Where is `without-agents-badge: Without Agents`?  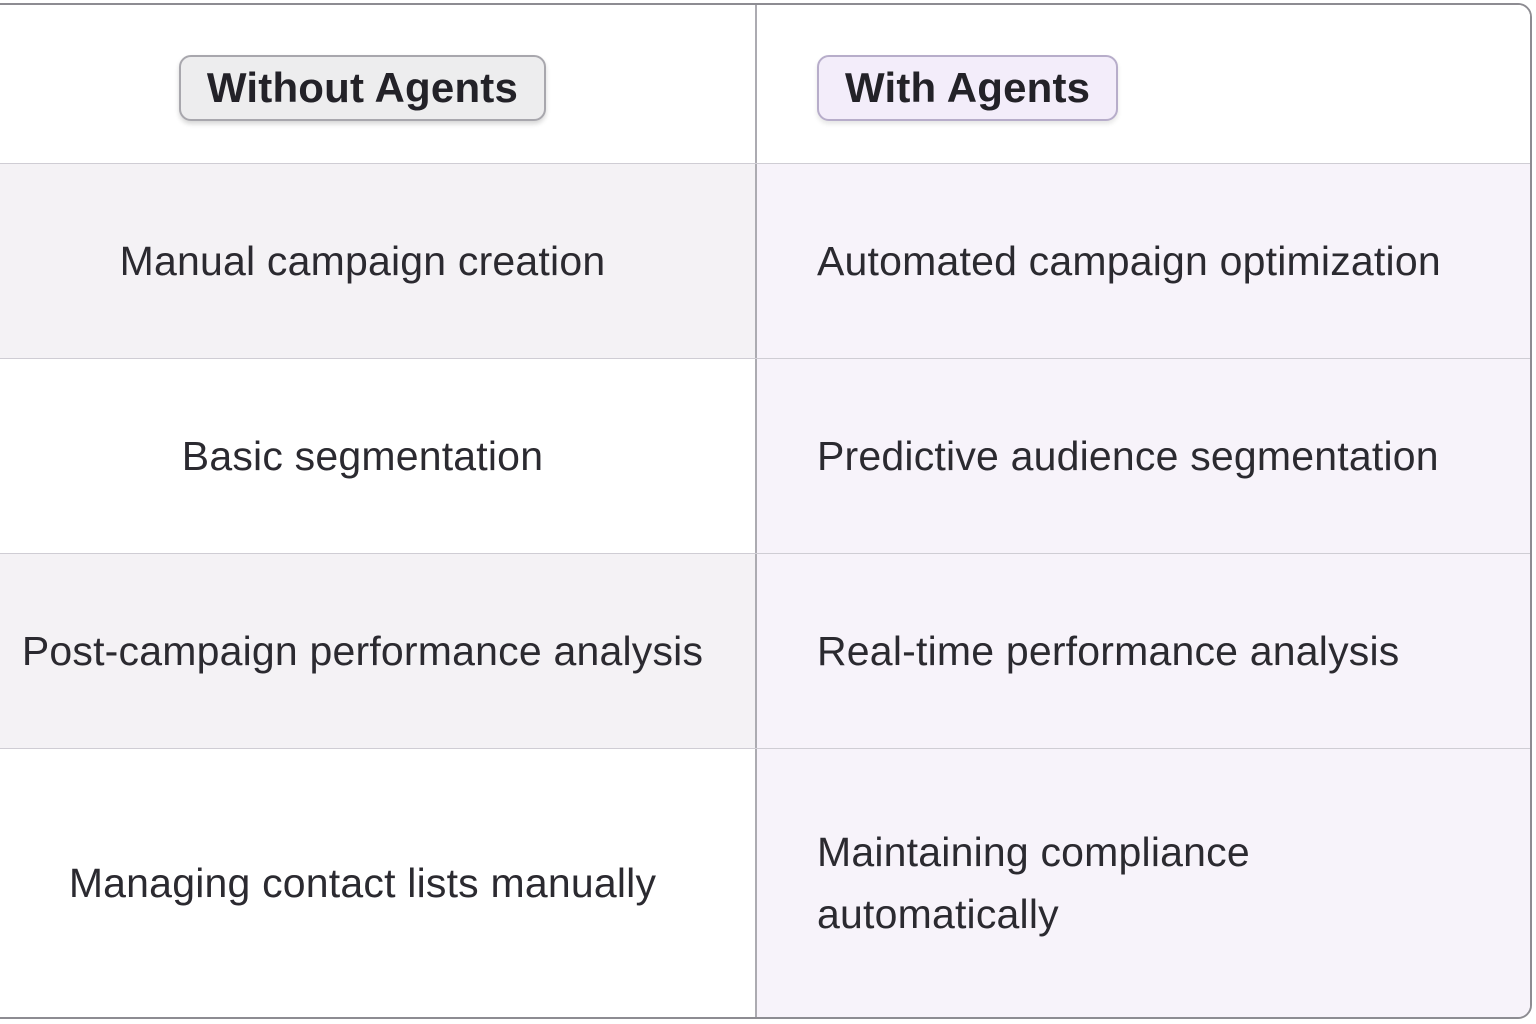 without-agents-badge: Without Agents is located at coordinates (362, 88).